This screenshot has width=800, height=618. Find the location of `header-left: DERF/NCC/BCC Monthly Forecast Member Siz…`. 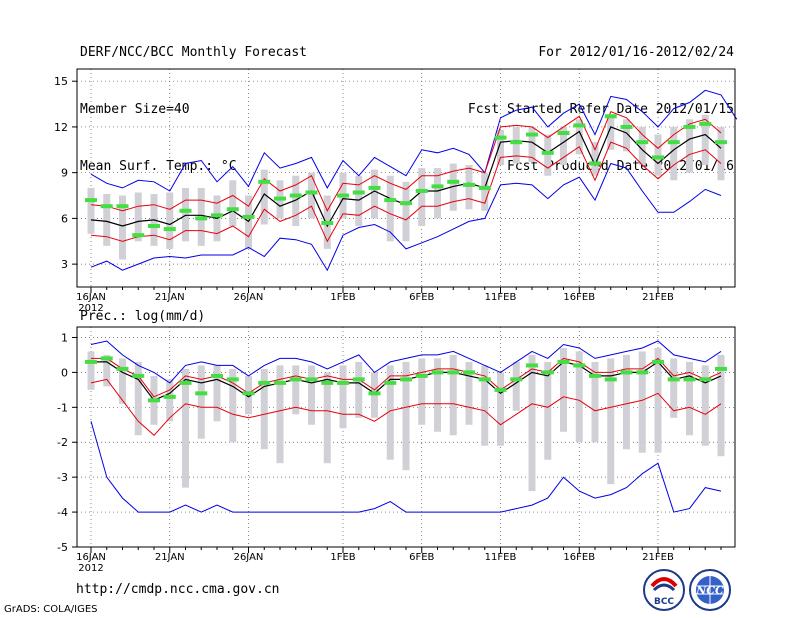

header-left: DERF/NCC/BCC Monthly Forecast Member Siz… is located at coordinates (193, 102).